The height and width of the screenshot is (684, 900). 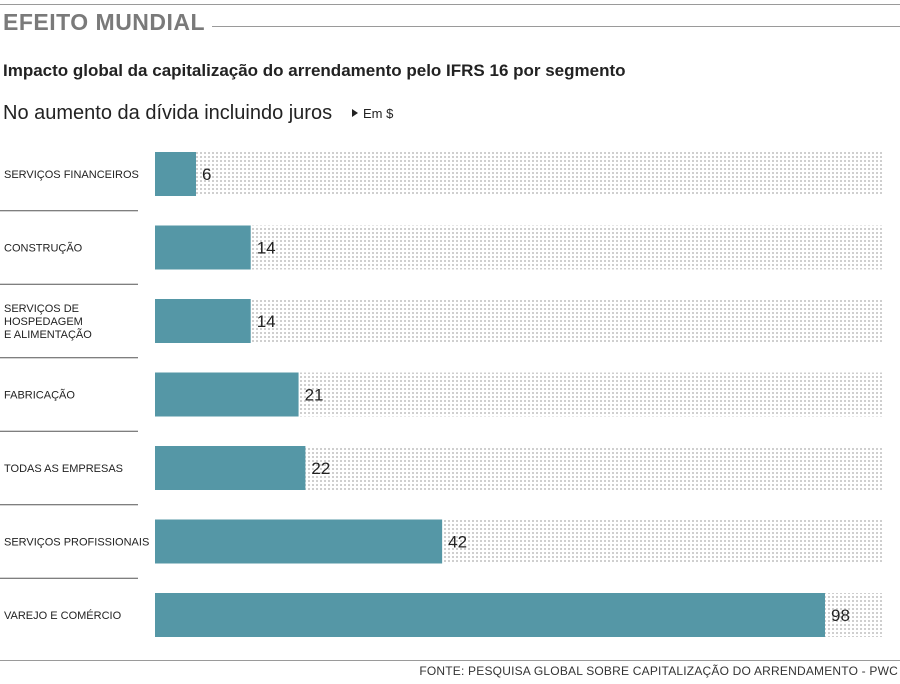 What do you see at coordinates (556, 26) in the screenshot?
I see `kicker-rule` at bounding box center [556, 26].